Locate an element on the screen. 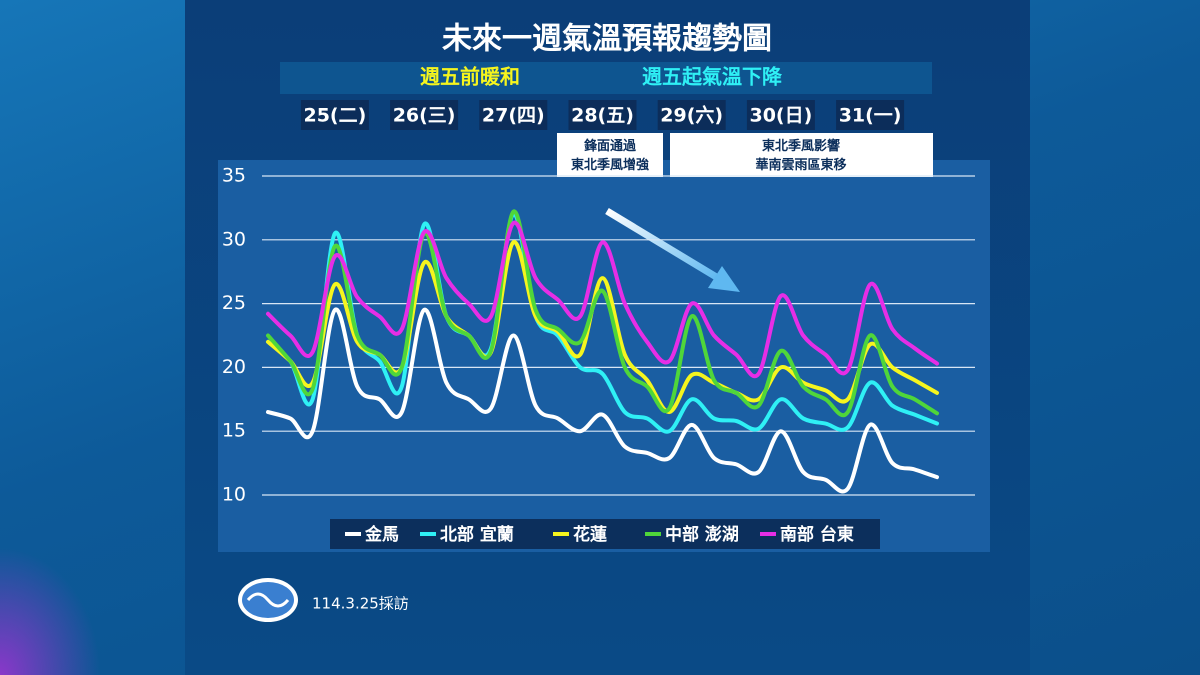  trend-arrow is located at coordinates (672, 250).